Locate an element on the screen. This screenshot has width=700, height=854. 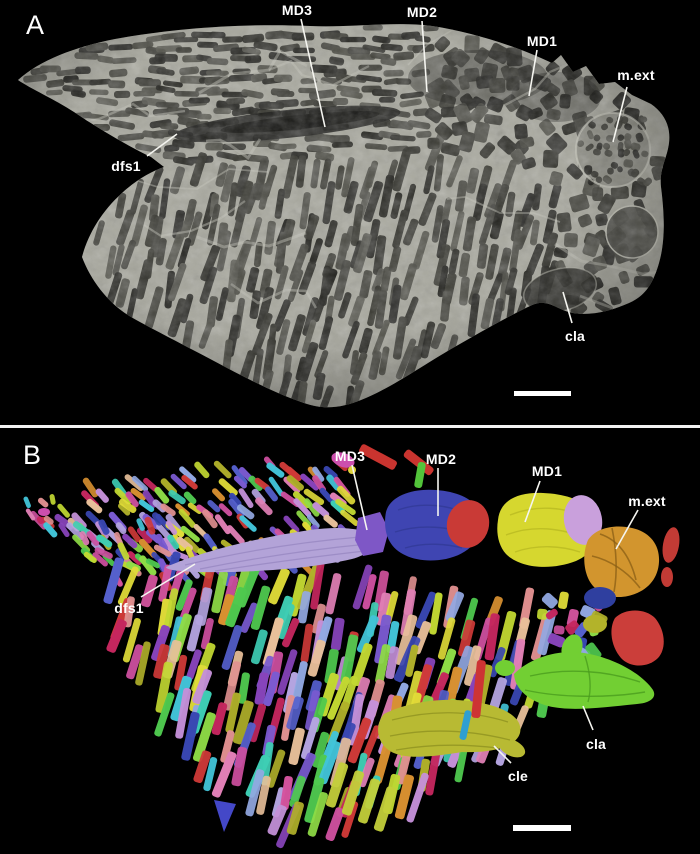
panel-divider is located at coordinates (350, 426).